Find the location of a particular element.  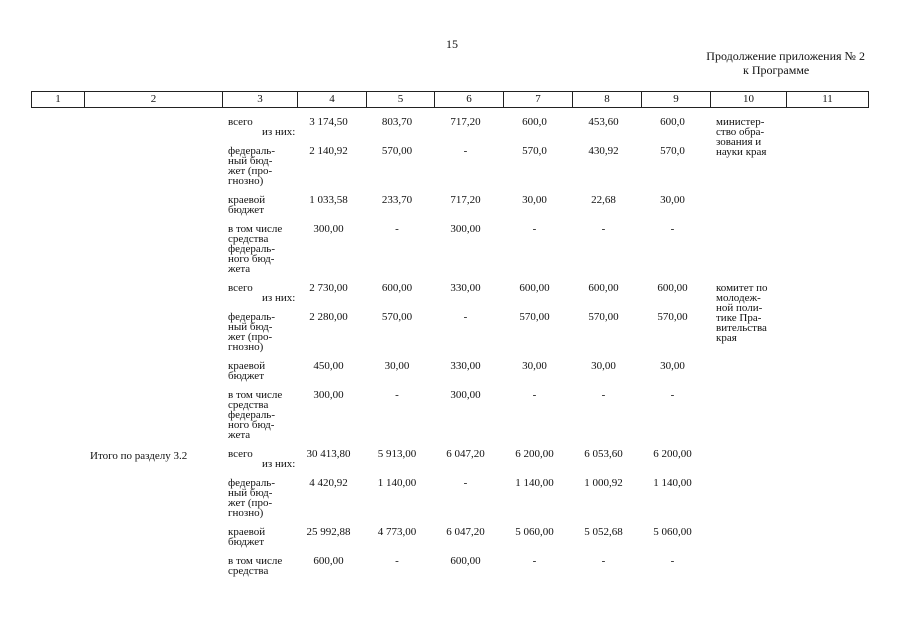

value-cell: 803,70 is located at coordinates (397, 122).